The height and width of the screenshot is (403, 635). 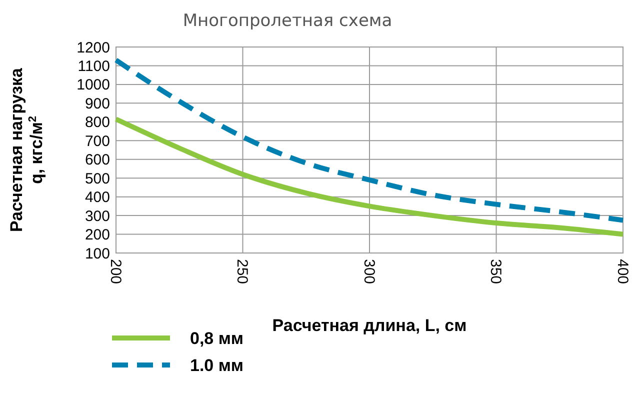 I want to click on y-tick-label: 200, so click(x=97, y=235).